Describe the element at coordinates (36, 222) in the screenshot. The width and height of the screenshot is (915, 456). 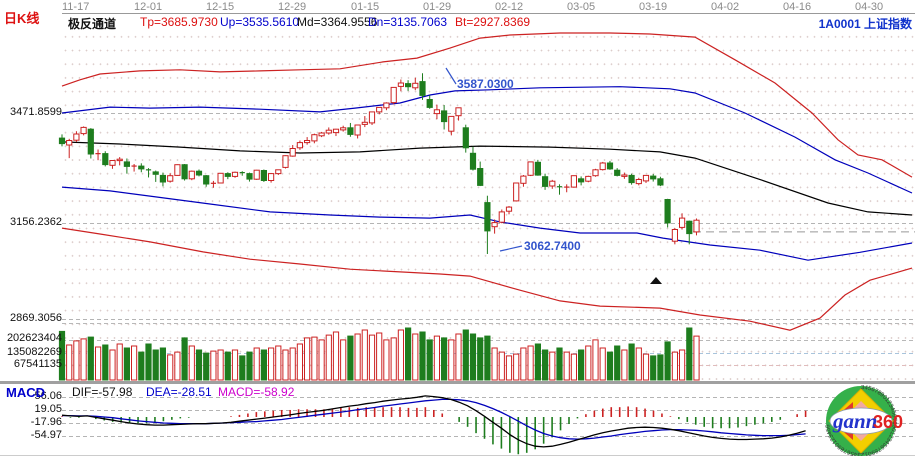
I see `price-axis-label: 3156.2362` at that location.